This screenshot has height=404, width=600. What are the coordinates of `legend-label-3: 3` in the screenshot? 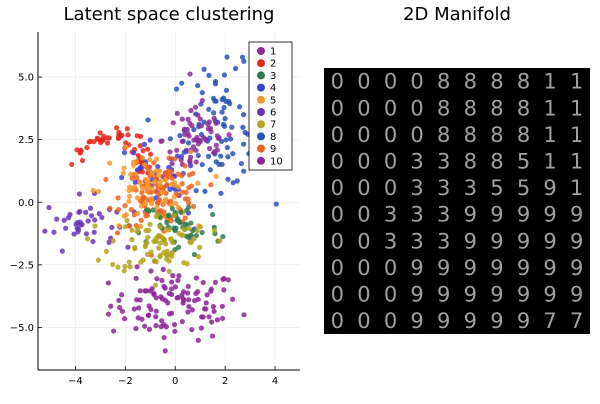 It's located at (273, 76).